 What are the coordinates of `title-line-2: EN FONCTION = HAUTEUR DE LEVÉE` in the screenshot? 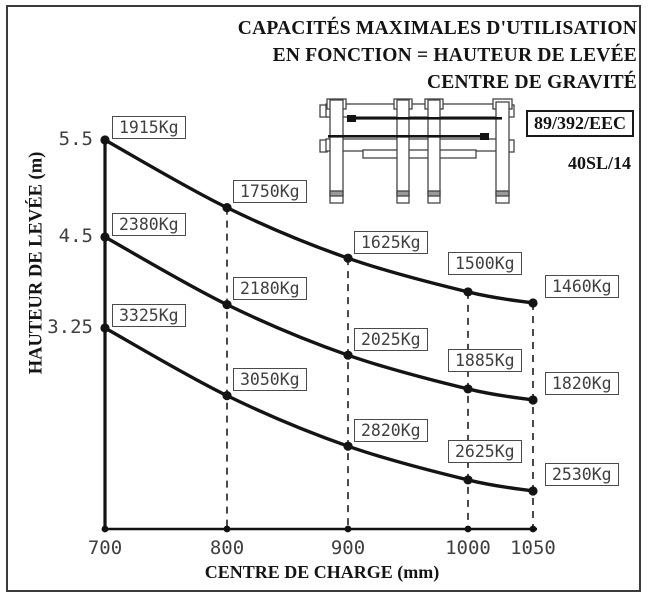 It's located at (454, 55).